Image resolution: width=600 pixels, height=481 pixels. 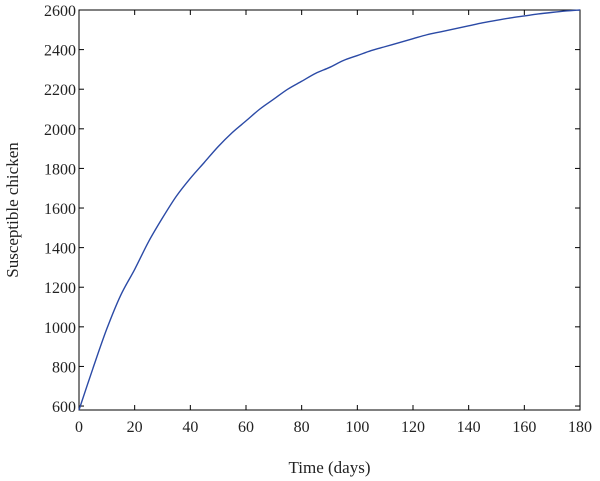 What do you see at coordinates (524, 427) in the screenshot?
I see `x-tick-label: 160` at bounding box center [524, 427].